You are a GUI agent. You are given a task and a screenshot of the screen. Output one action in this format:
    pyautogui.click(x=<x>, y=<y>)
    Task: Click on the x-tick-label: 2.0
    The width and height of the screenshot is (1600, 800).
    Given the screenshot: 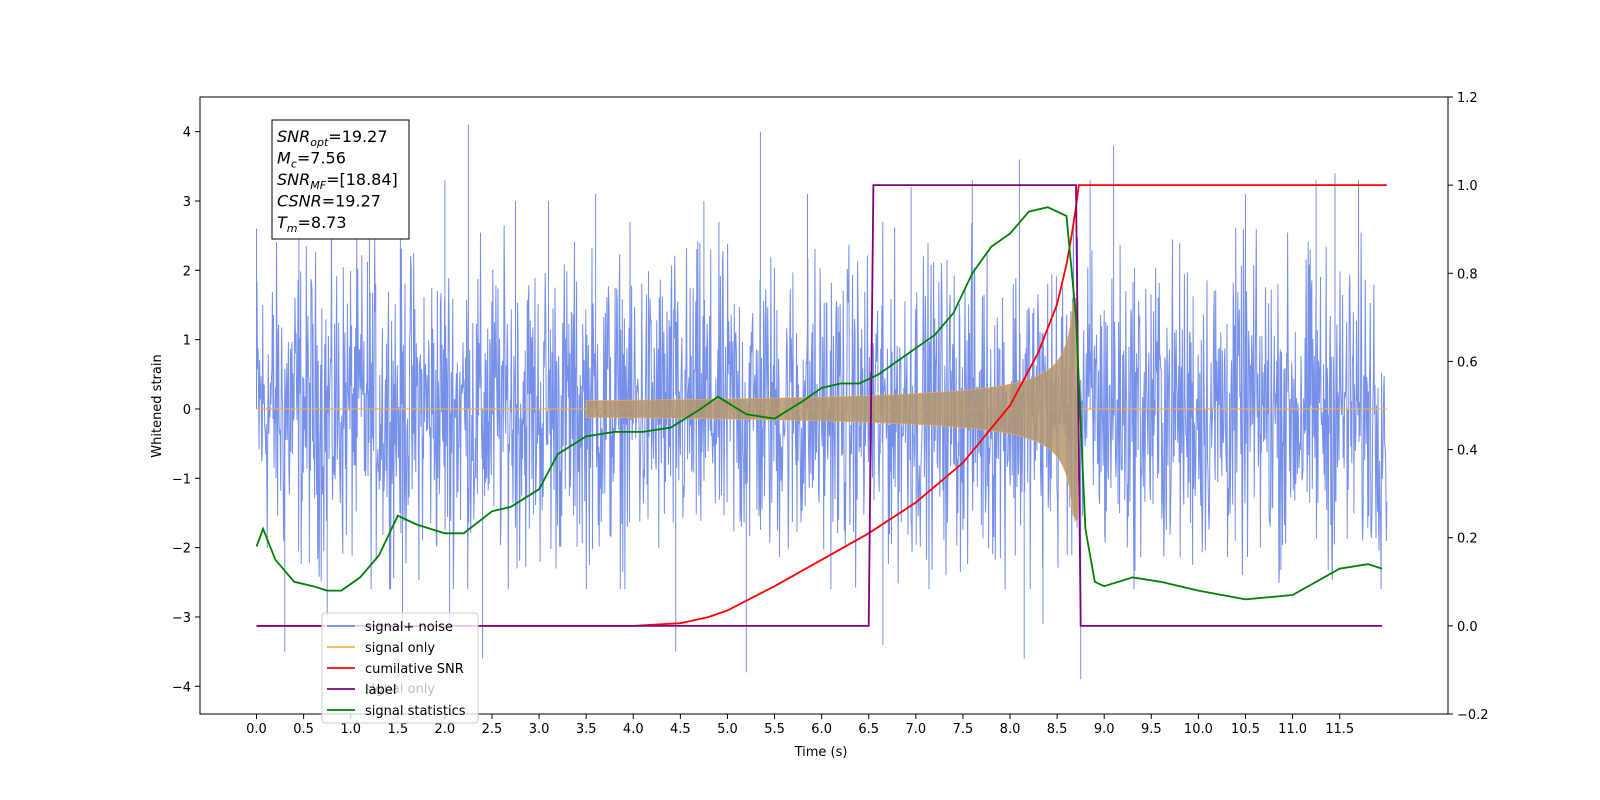 What is the action you would take?
    pyautogui.click(x=445, y=729)
    